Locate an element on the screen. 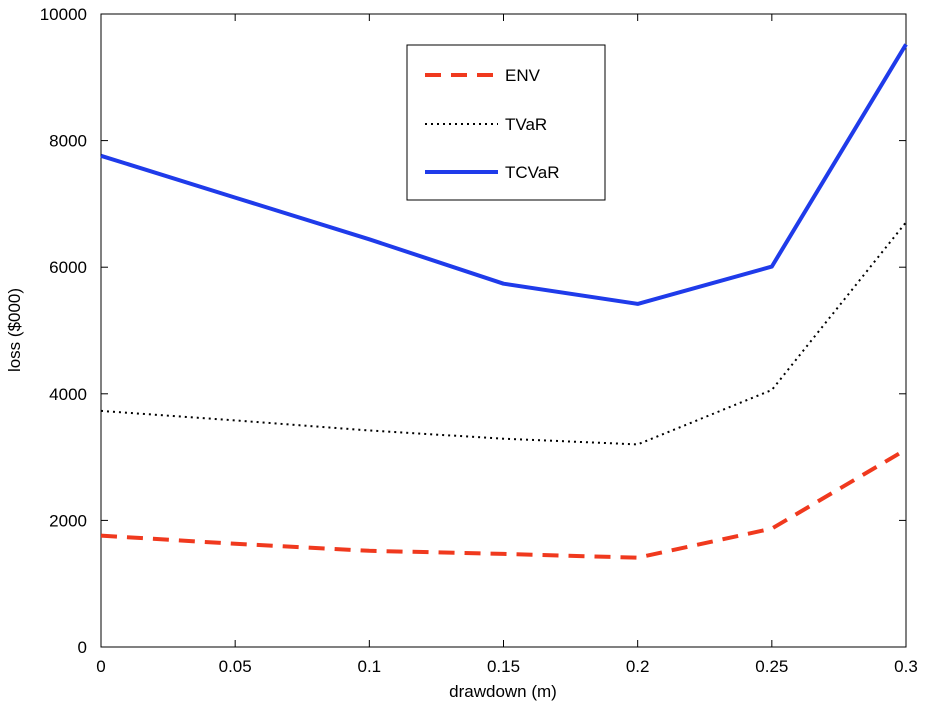 This screenshot has height=707, width=928. legend: ENV TVaR TCVaR is located at coordinates (506, 122).